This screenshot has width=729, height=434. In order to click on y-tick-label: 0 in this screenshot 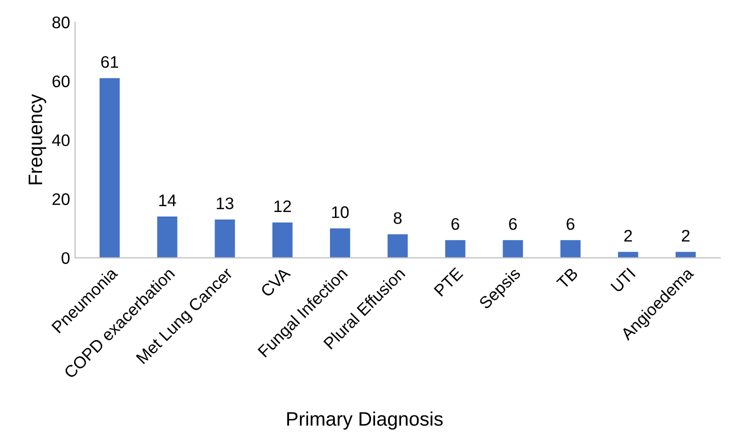, I will do `click(66, 258)`.